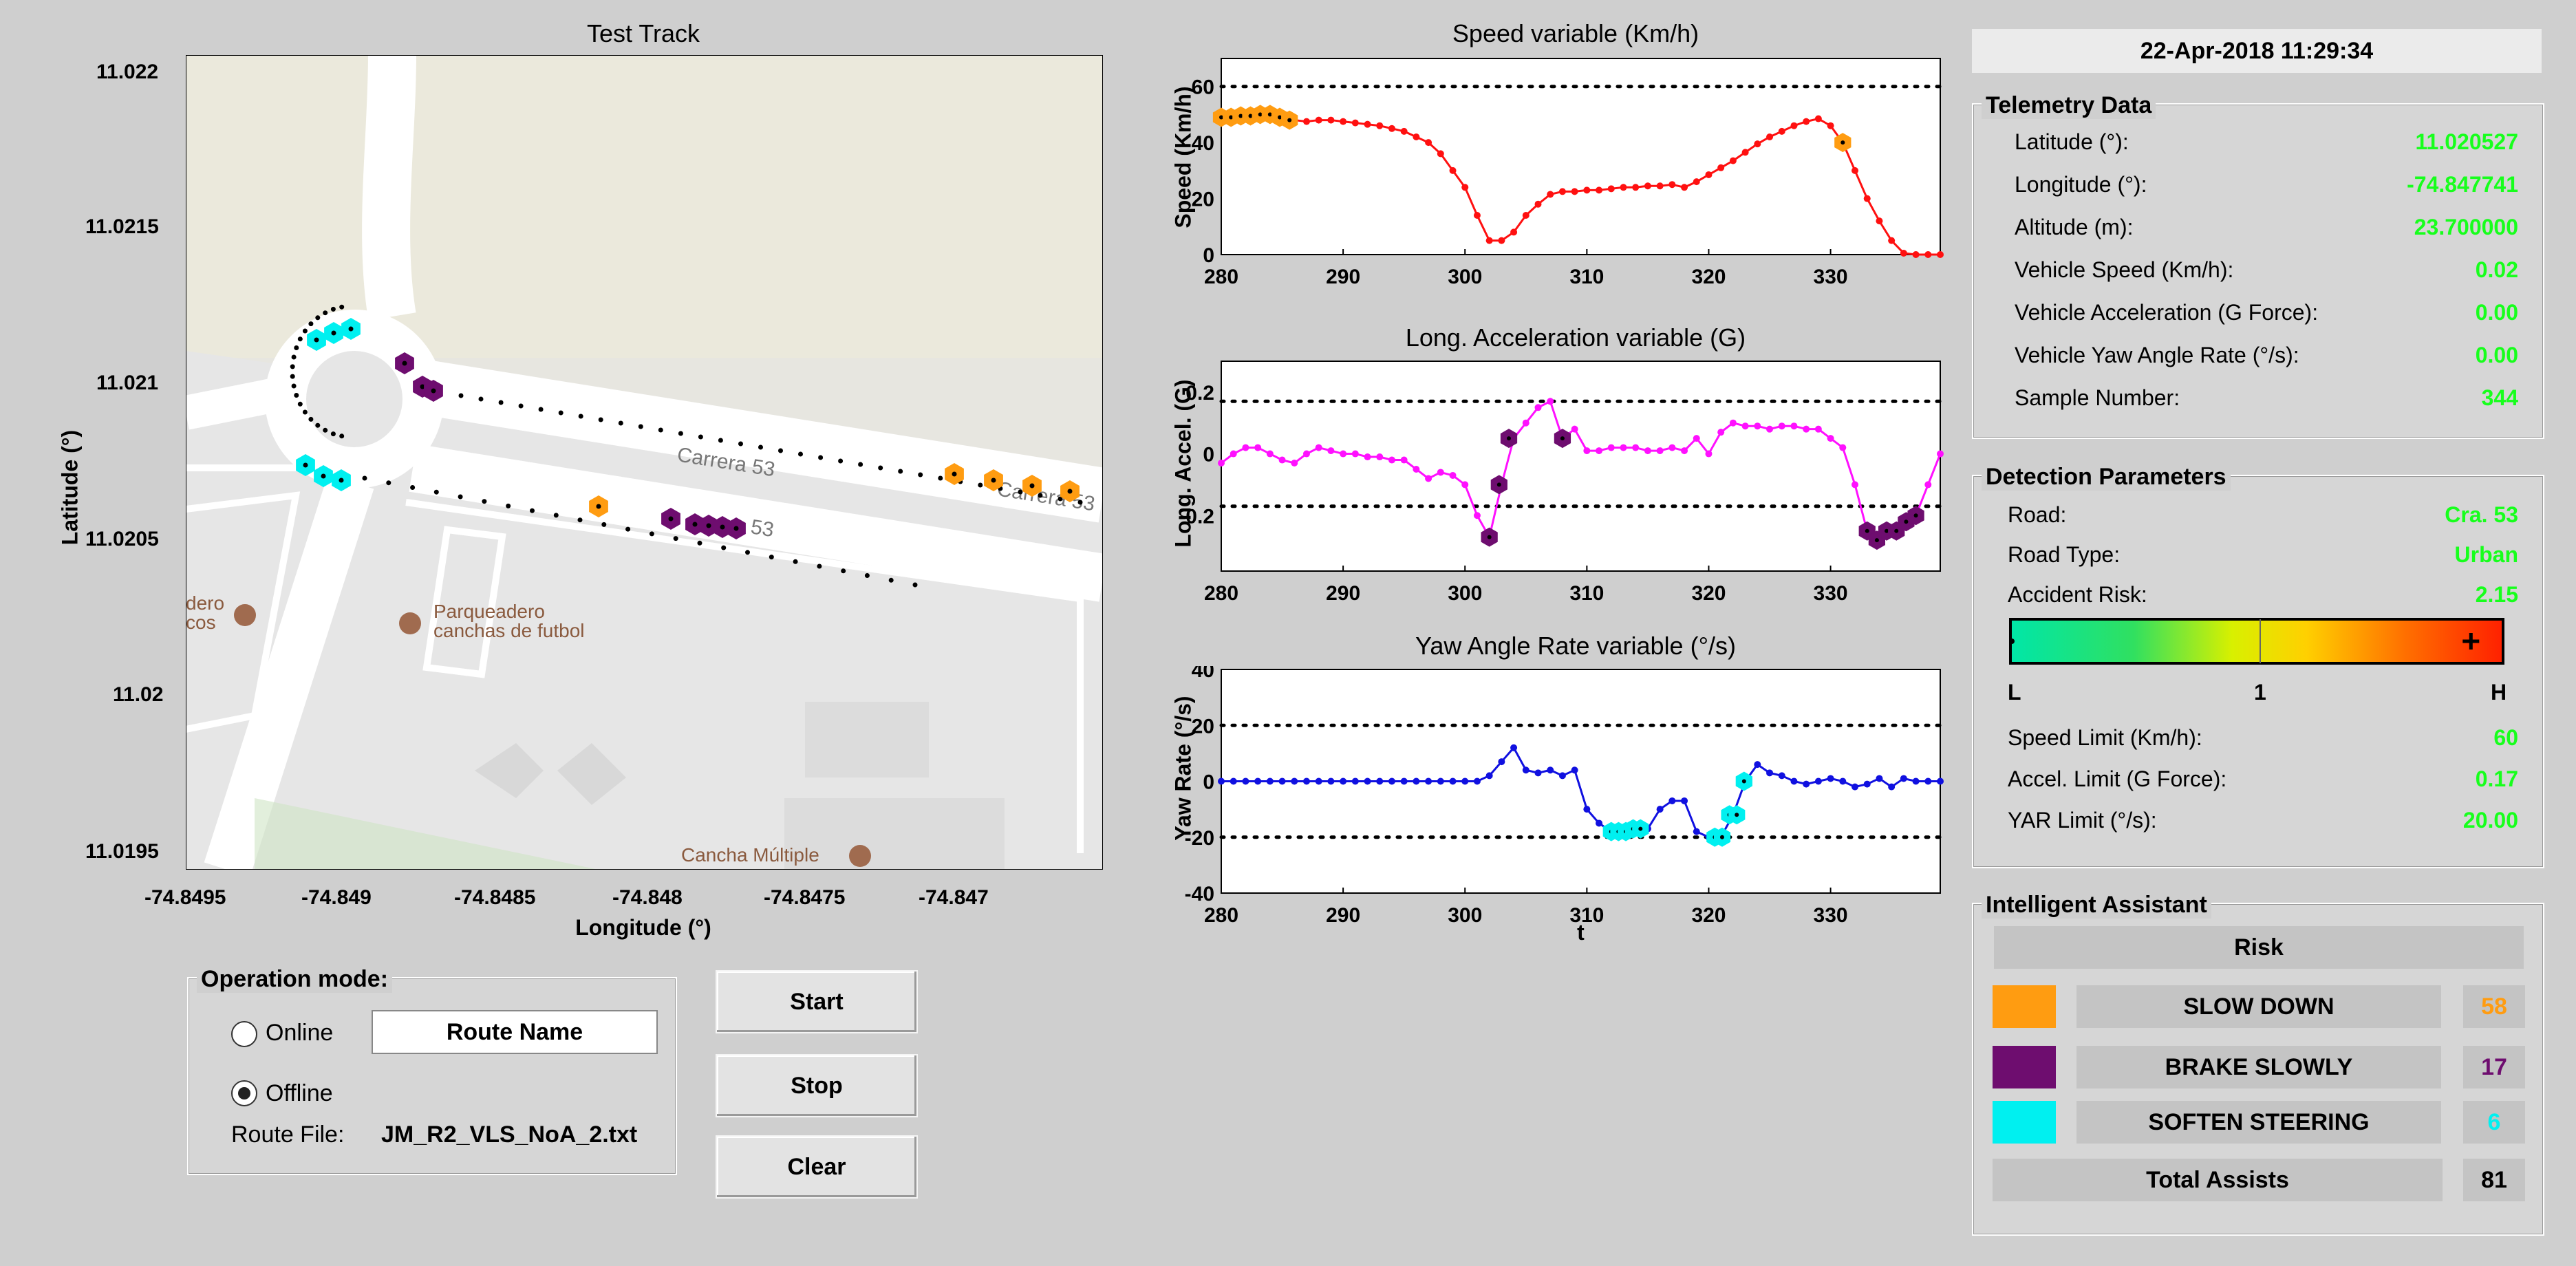 This screenshot has height=1266, width=2576. Describe the element at coordinates (817, 1001) in the screenshot. I see `start-button: Start` at that location.